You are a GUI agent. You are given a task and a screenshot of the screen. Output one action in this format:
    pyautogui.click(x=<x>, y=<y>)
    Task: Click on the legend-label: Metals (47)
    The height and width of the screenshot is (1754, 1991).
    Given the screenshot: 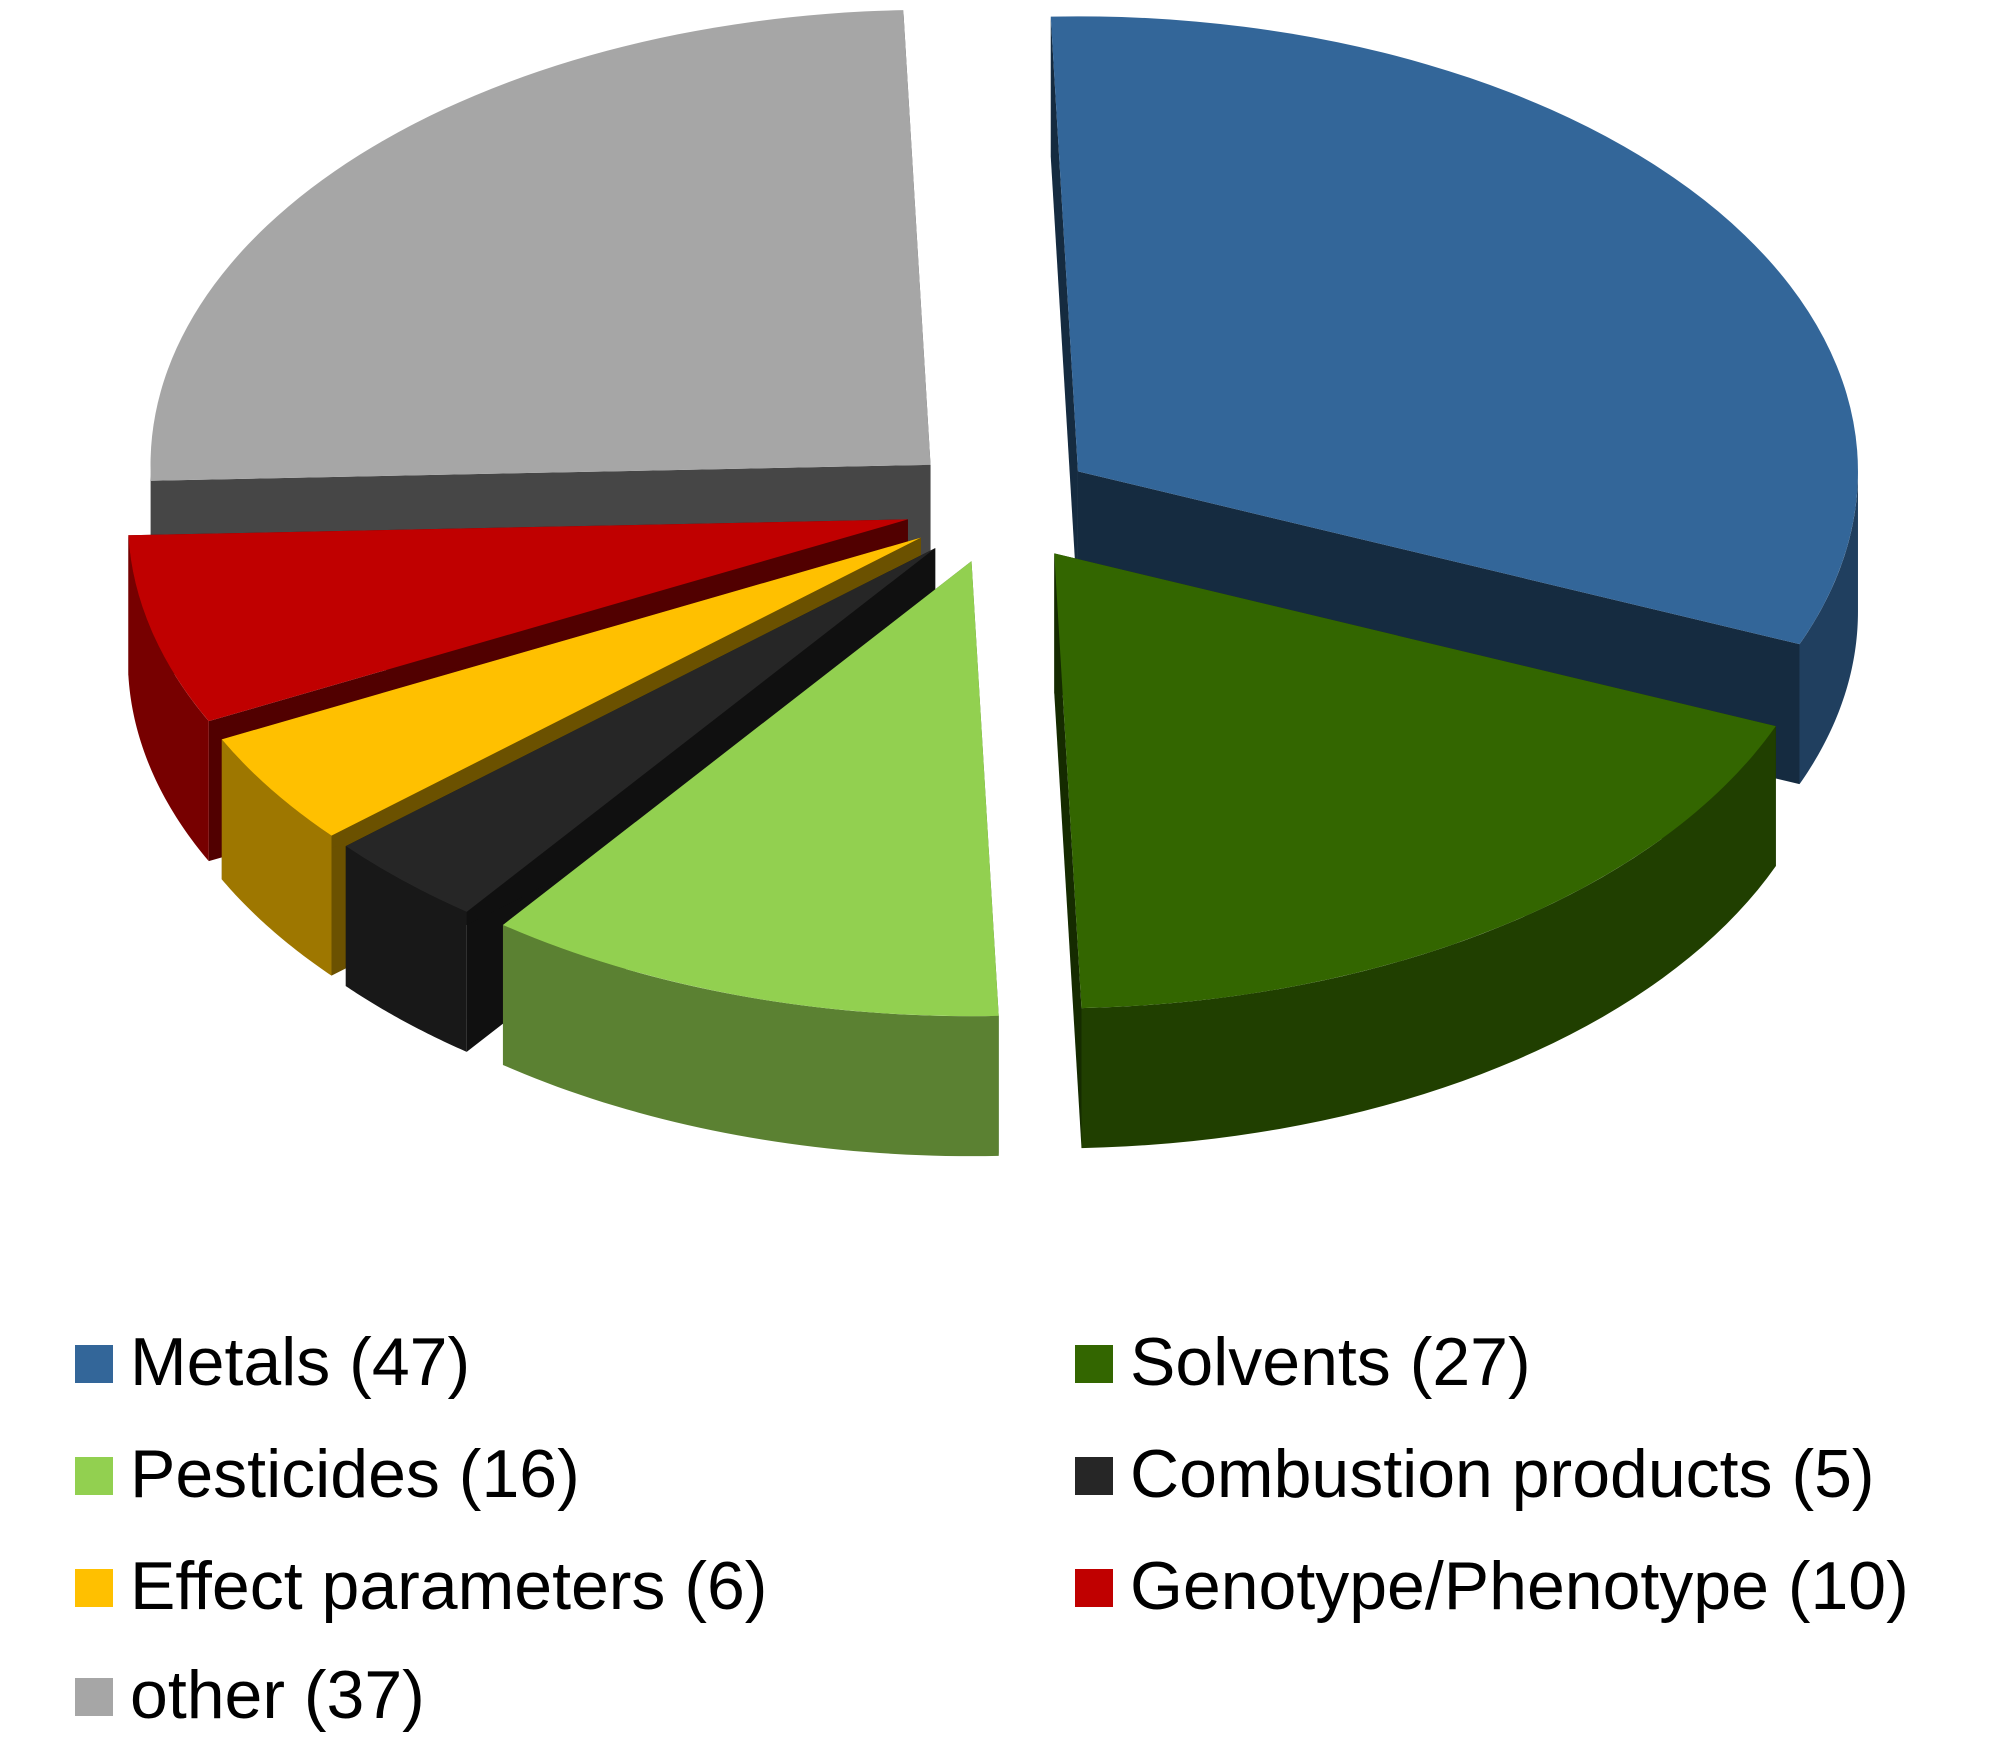 What is the action you would take?
    pyautogui.click(x=300, y=1362)
    